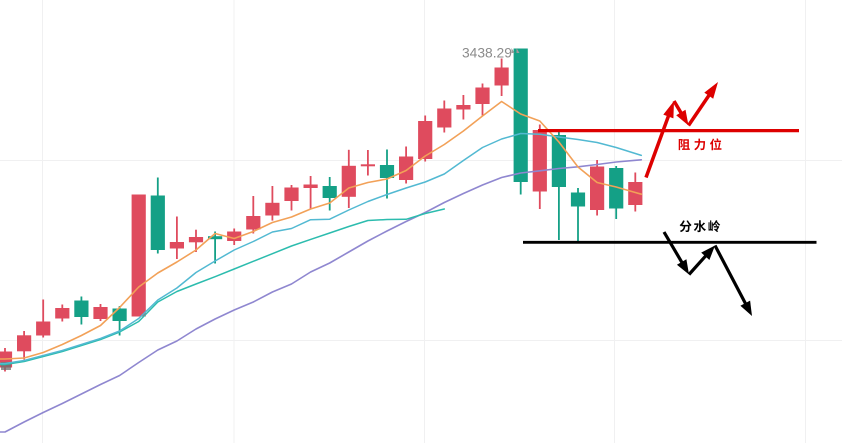  I want to click on svg-text: 3438.29, so click(487, 53).